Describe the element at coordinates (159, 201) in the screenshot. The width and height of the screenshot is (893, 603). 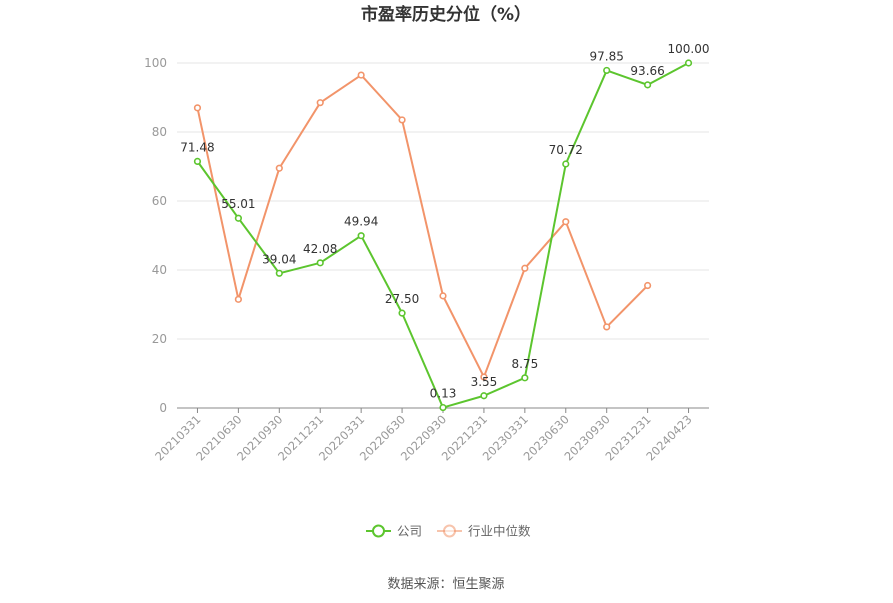
I see `y-tick-label: 60` at that location.